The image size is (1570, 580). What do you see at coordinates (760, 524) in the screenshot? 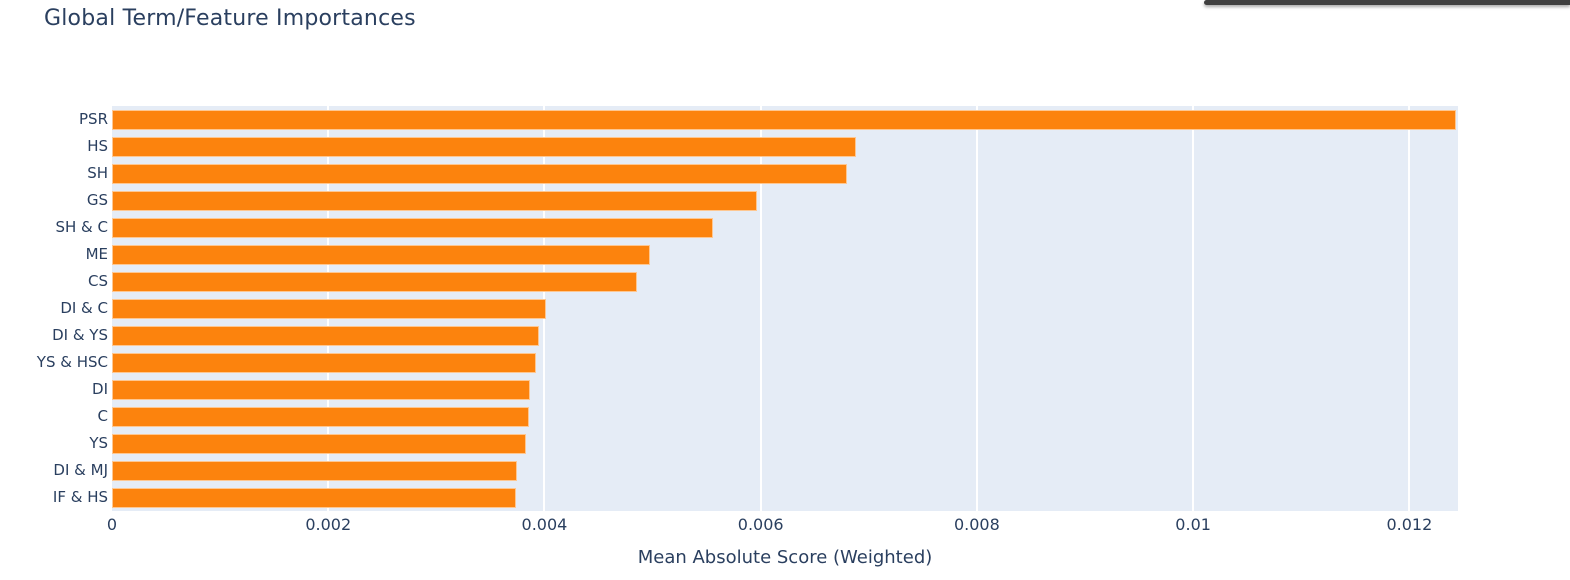
I see `x-tick-label: 0.006` at bounding box center [760, 524].